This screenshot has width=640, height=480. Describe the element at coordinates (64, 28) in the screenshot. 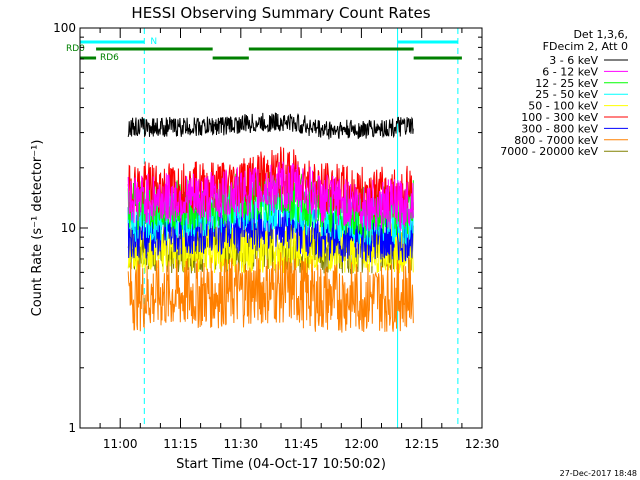

I see `y-tick-label: 100` at that location.